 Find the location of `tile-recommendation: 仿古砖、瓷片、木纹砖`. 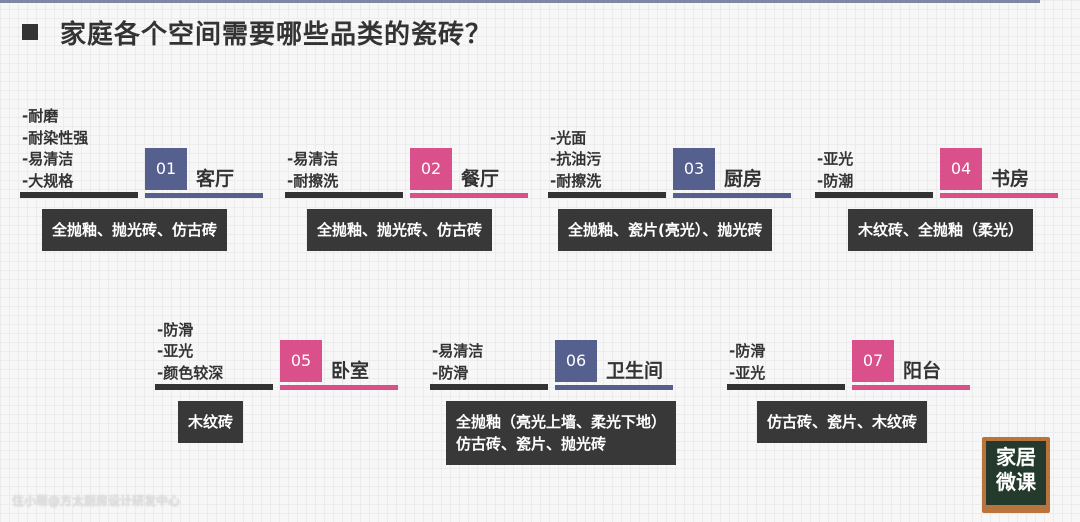

tile-recommendation: 仿古砖、瓷片、木纹砖 is located at coordinates (842, 422).